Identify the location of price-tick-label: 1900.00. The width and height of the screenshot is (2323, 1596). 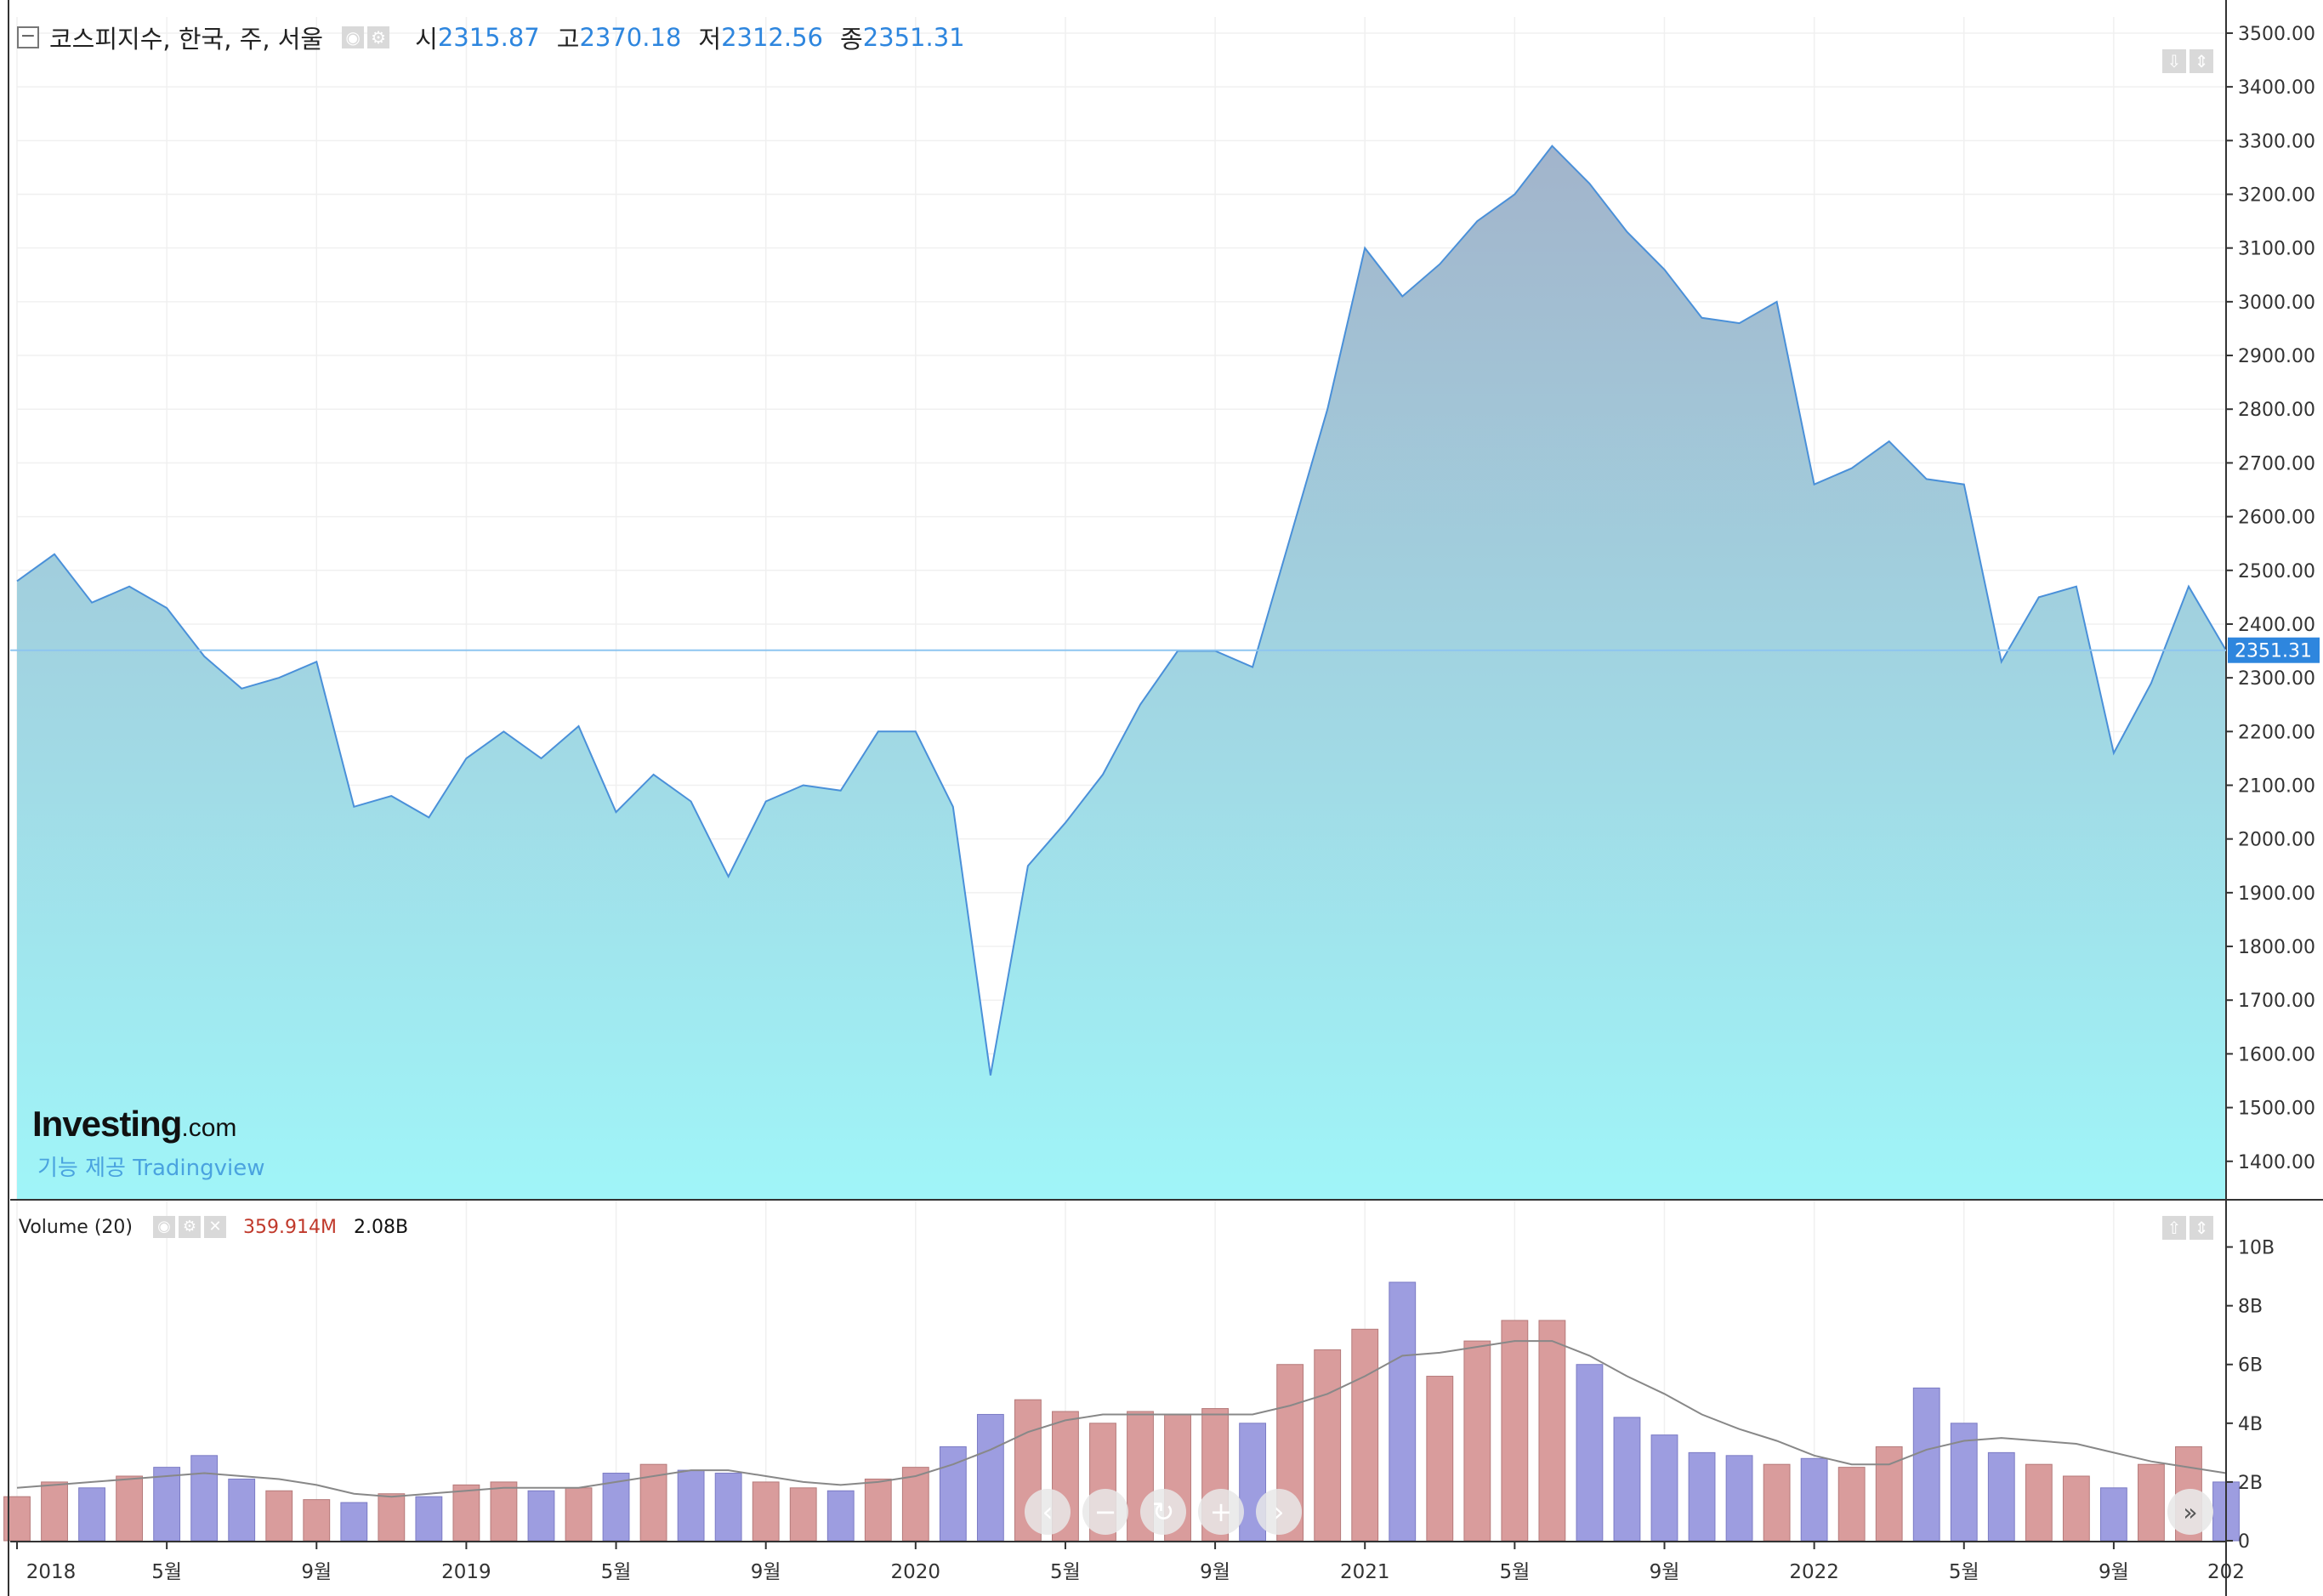
(2276, 894).